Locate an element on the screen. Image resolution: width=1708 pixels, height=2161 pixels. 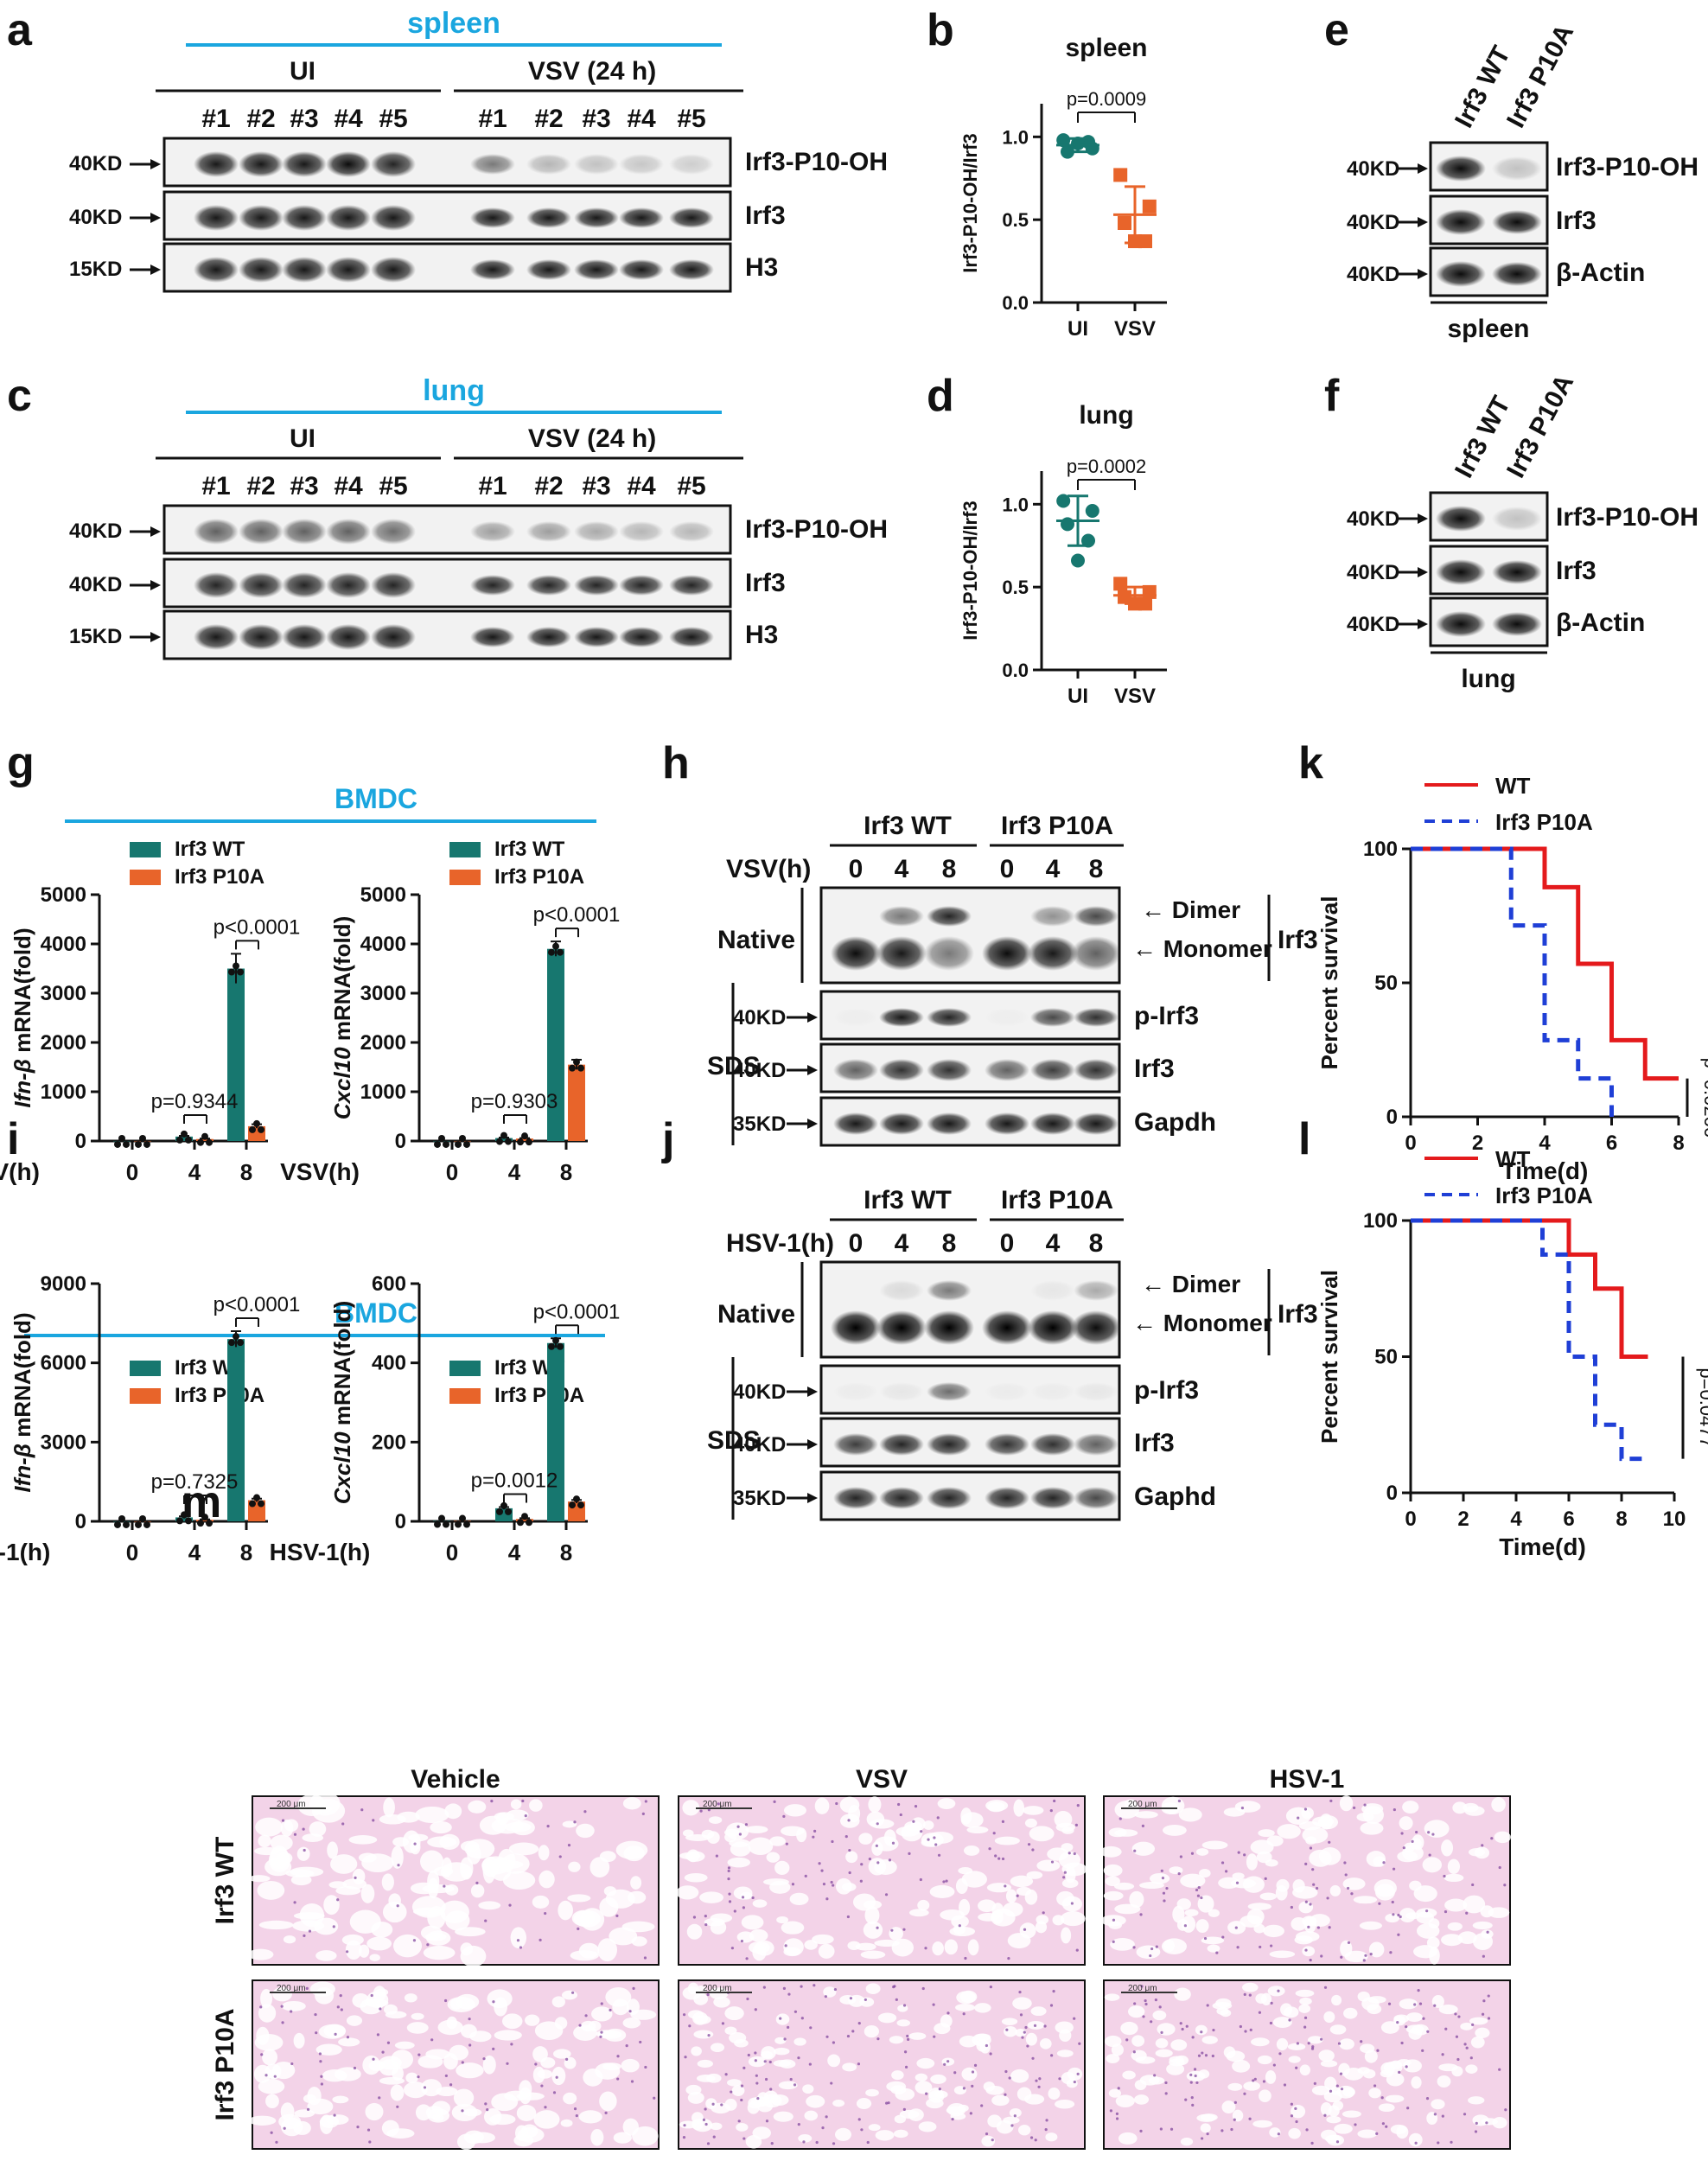
y-axis-label: Percent survival is located at coordinates (1329, 1357).